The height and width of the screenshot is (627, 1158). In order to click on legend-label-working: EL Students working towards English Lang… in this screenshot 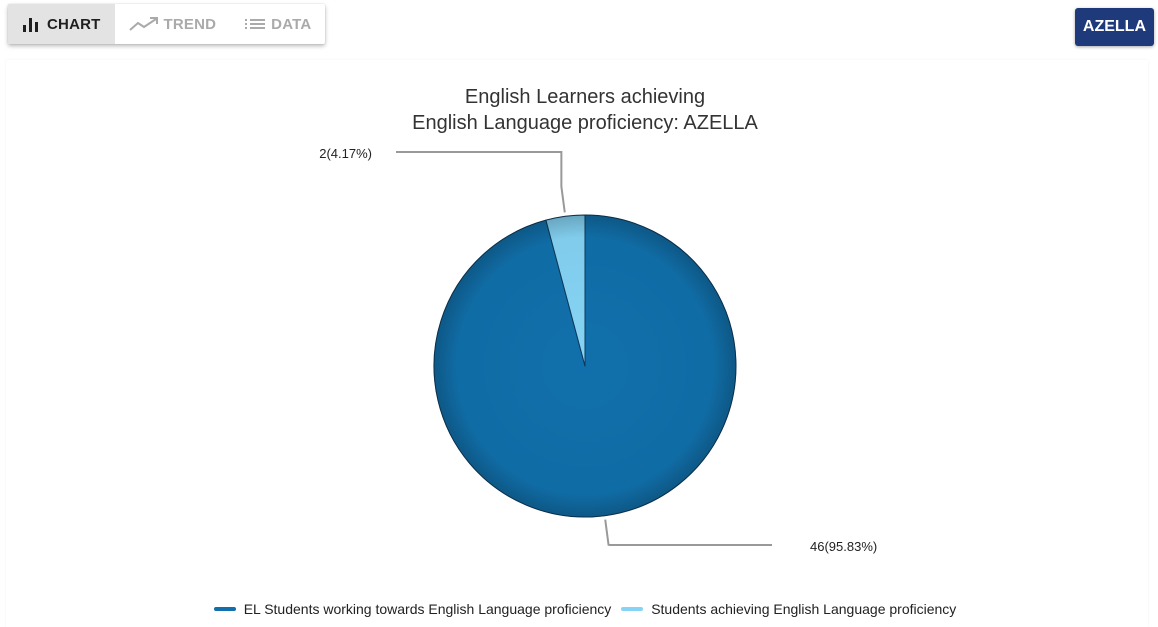, I will do `click(427, 609)`.